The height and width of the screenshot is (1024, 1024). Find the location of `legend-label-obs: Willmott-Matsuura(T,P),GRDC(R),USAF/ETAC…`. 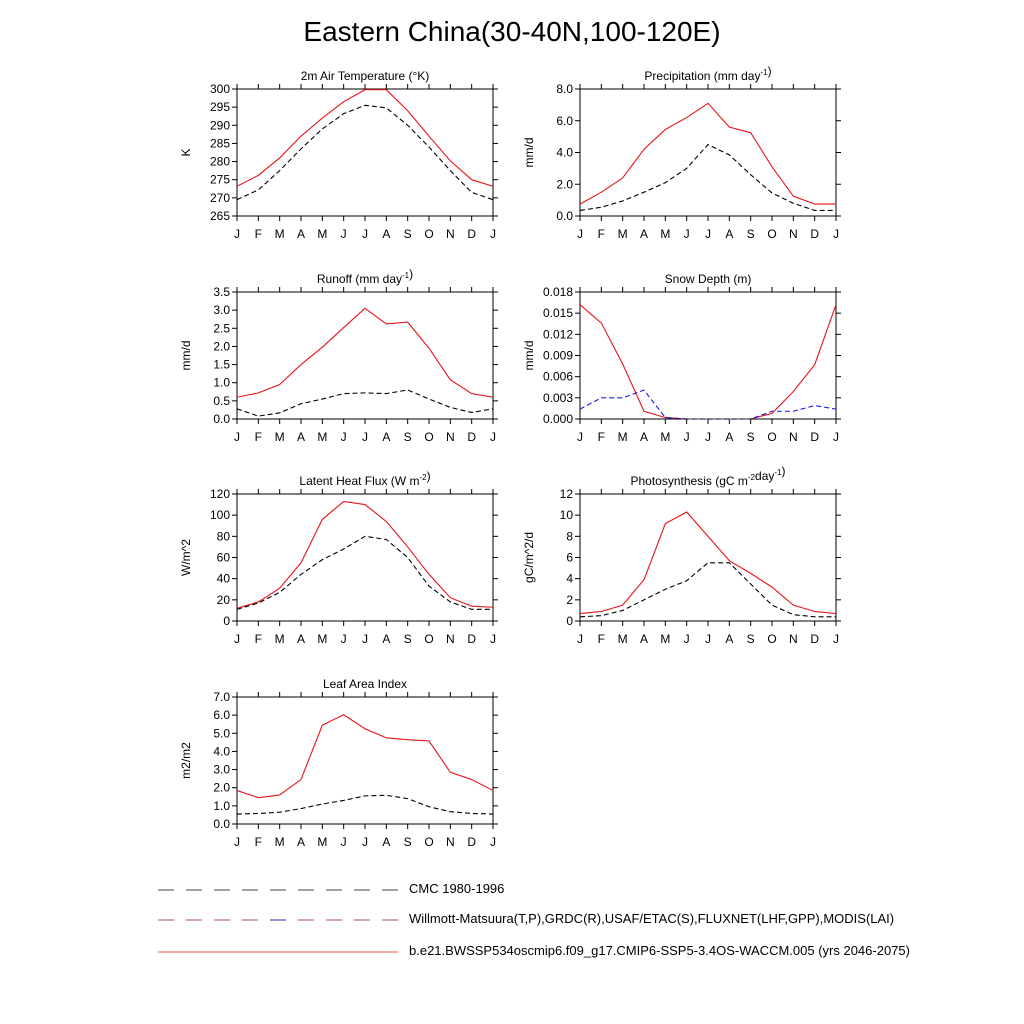

legend-label-obs: Willmott-Matsuura(T,P),GRDC(R),USAF/ETAC… is located at coordinates (652, 918).